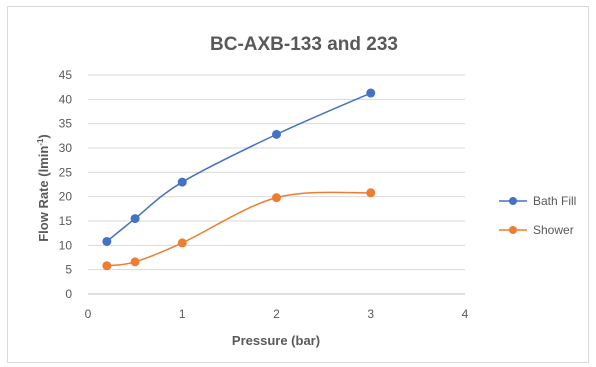 This screenshot has height=367, width=596. Describe the element at coordinates (66, 172) in the screenshot. I see `y-tick-label: 25` at that location.